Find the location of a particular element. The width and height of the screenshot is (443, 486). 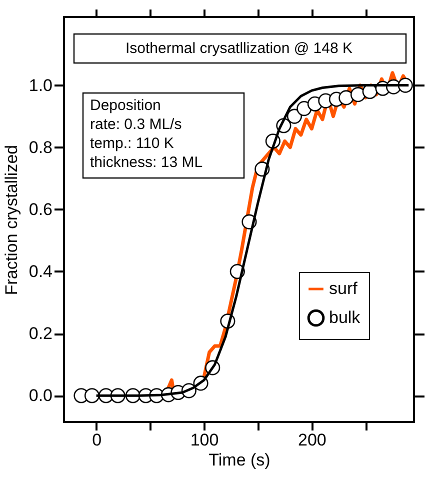

x-axis-title: Time (s) is located at coordinates (239, 460).